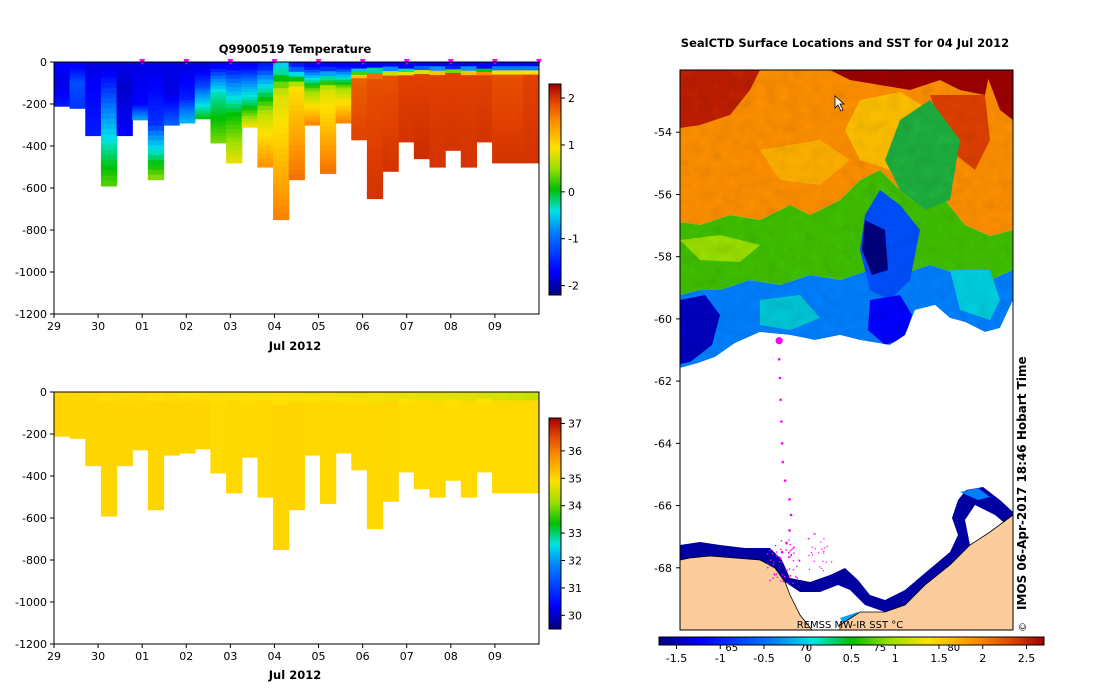 The image size is (1099, 700). I want to click on y-tick-label: -200, so click(34, 434).